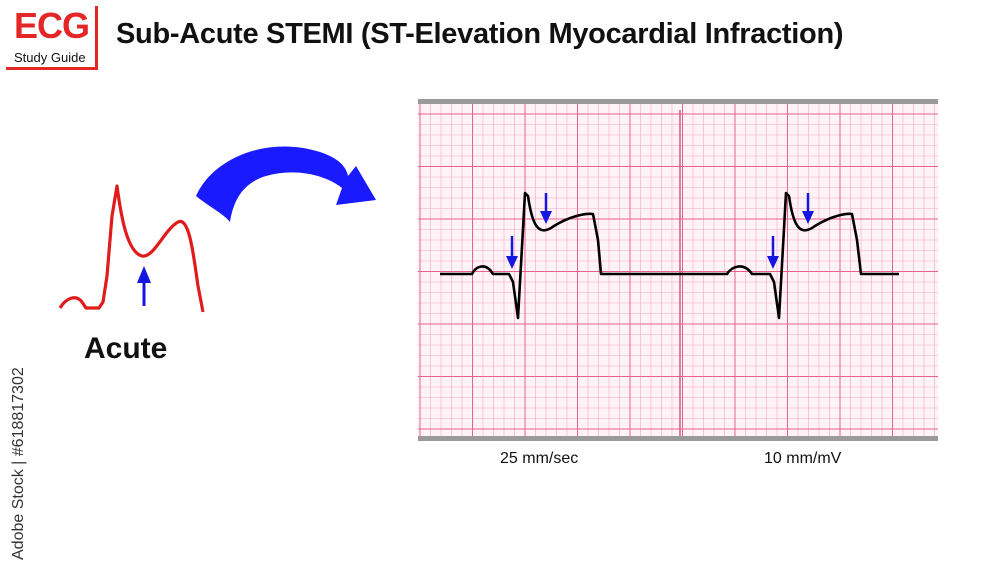 The image size is (1000, 563). I want to click on stock-watermark: Adobe Stock | #618817302, so click(20, 446).